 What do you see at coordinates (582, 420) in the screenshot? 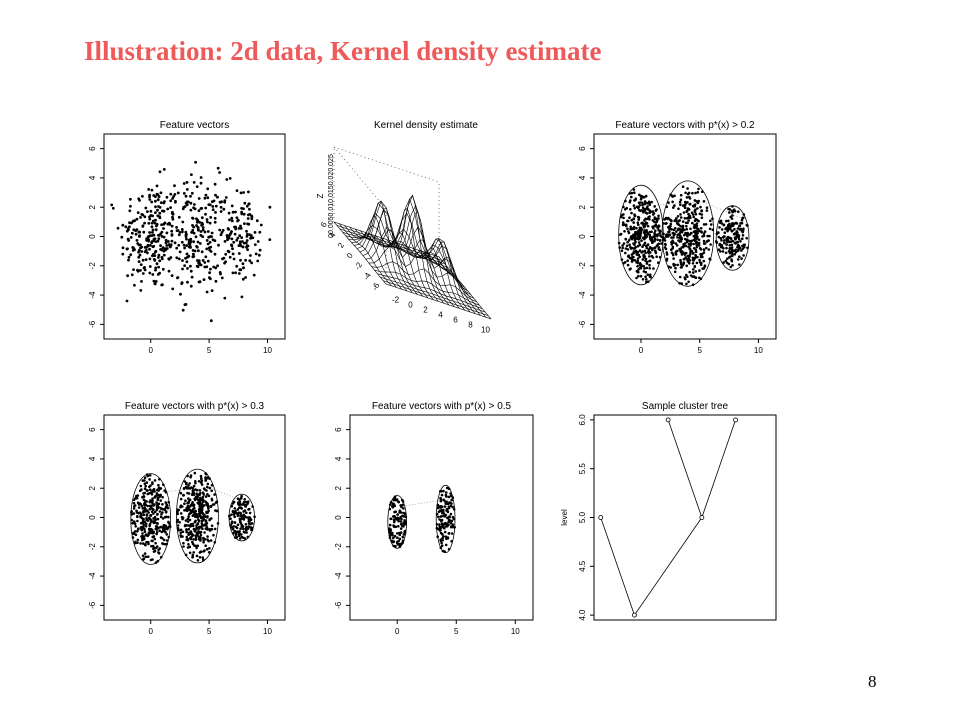
I see `y-tick-label: 6.0` at bounding box center [582, 420].